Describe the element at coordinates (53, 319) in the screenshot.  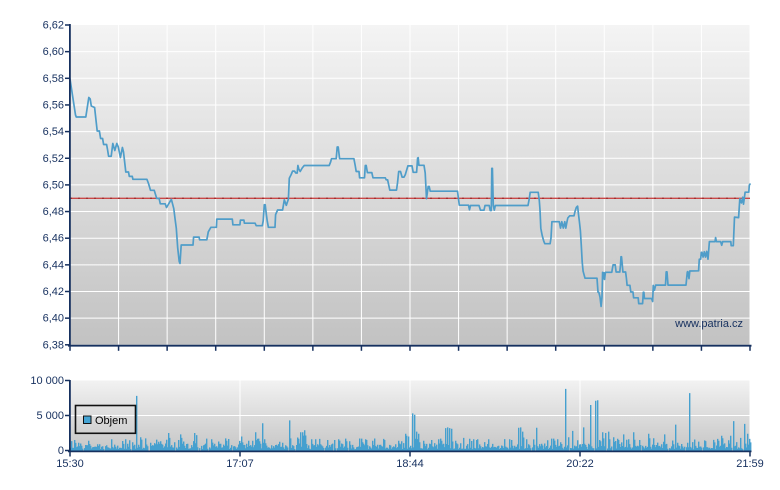
I see `svg-text: 6,40` at that location.